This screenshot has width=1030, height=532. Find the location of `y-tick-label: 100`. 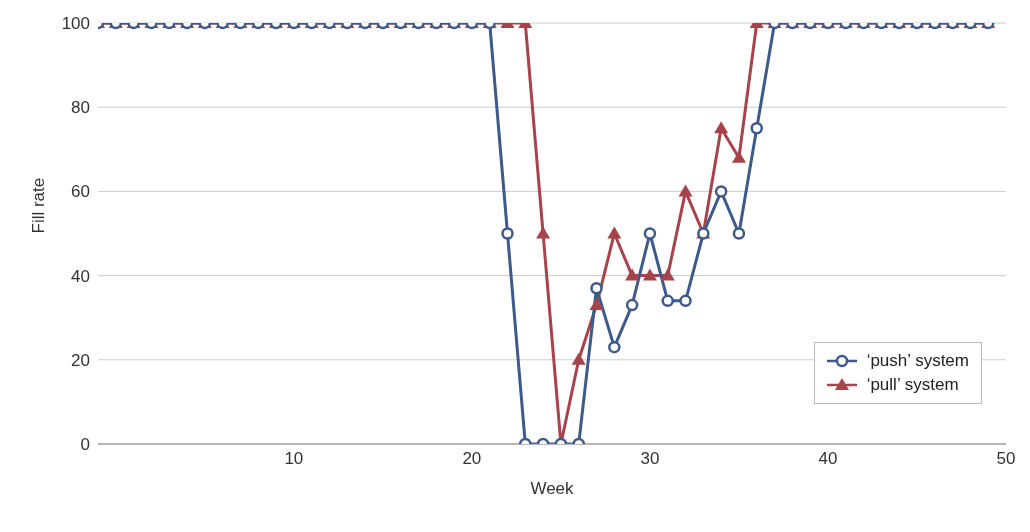

y-tick-label: 100 is located at coordinates (75, 24).